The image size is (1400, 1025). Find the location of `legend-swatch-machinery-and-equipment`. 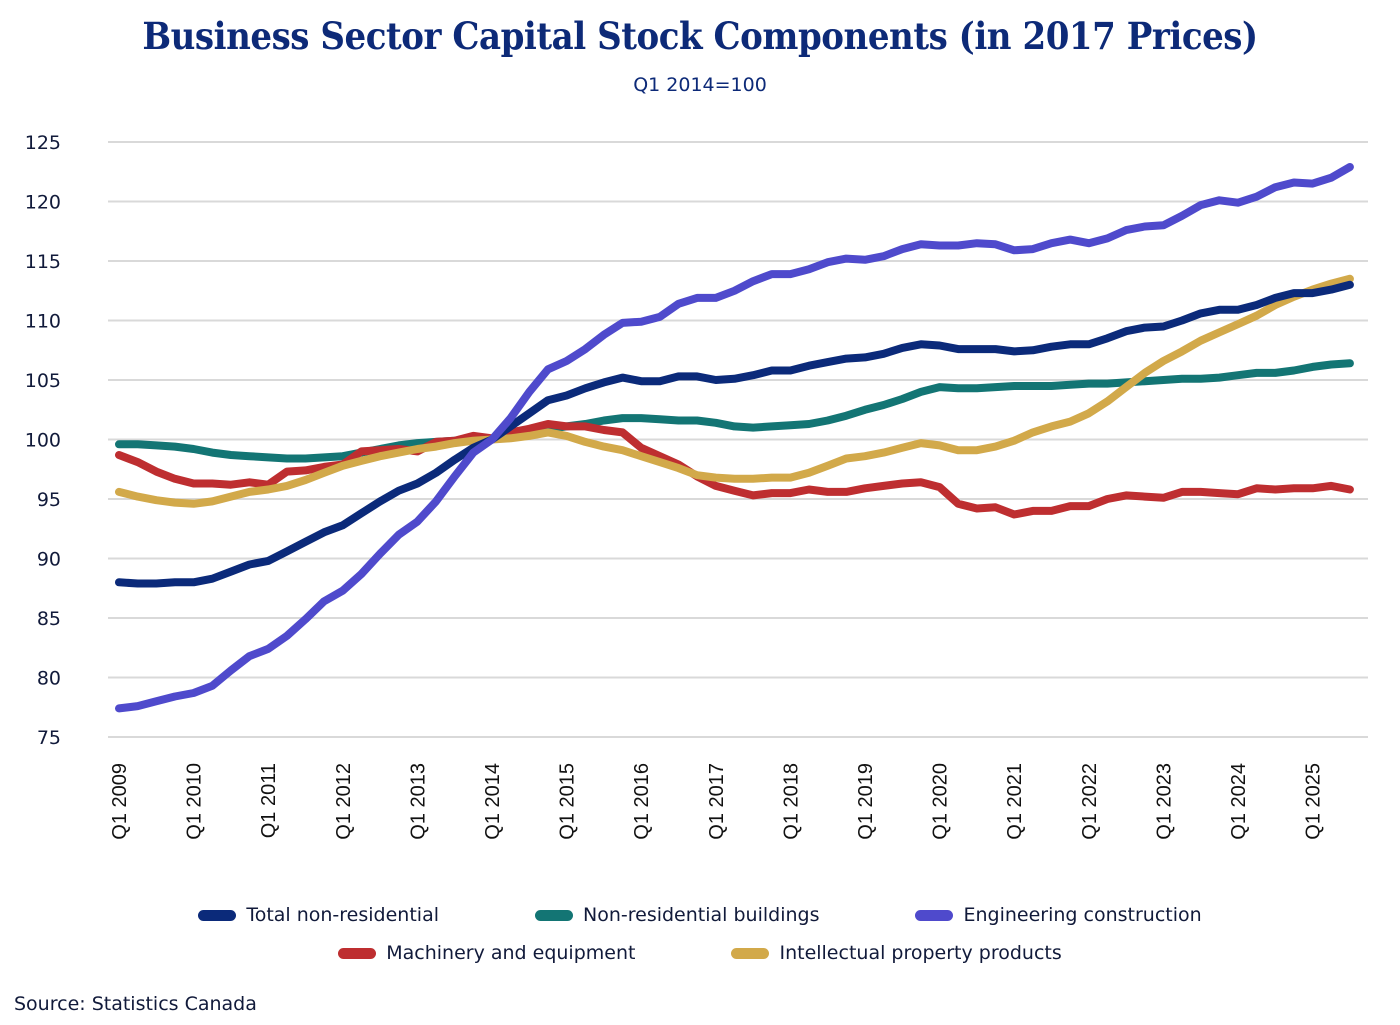

legend-swatch-machinery-and-equipment is located at coordinates (357, 953).